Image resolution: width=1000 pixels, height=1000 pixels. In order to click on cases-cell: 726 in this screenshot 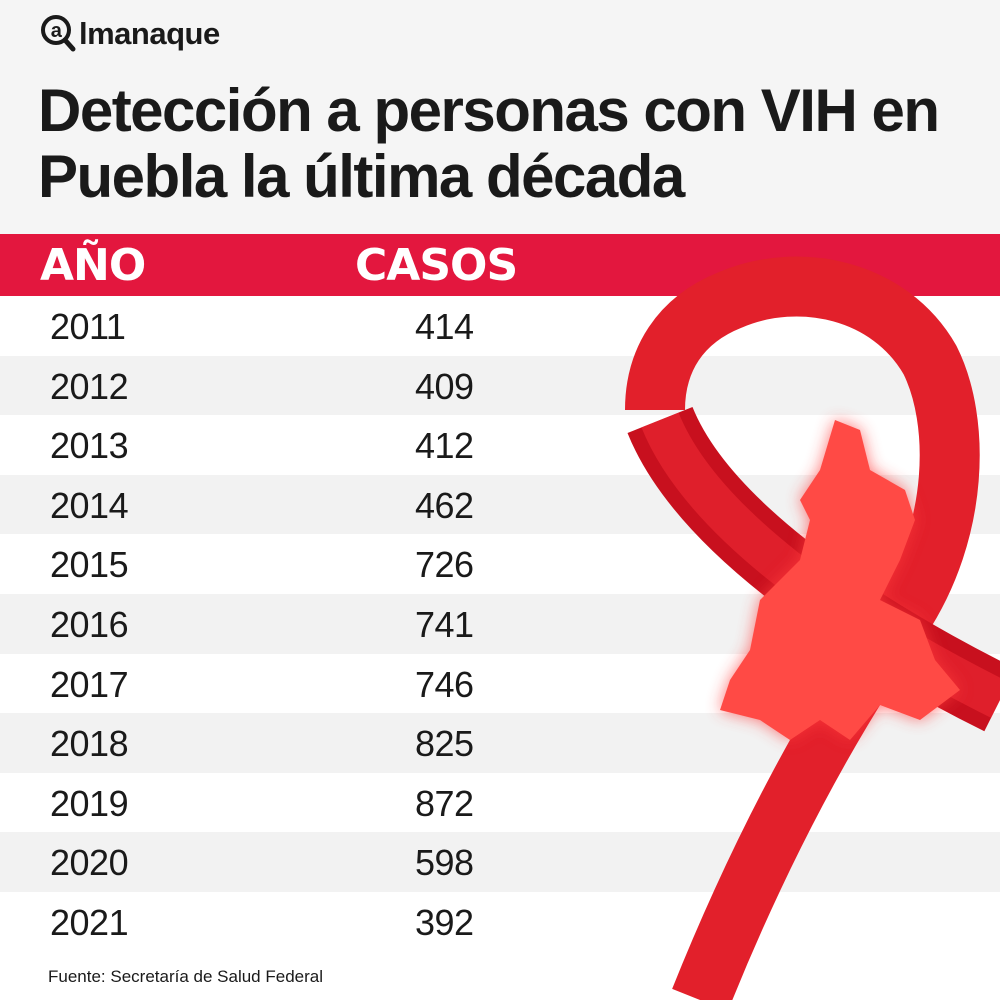, I will do `click(444, 565)`.